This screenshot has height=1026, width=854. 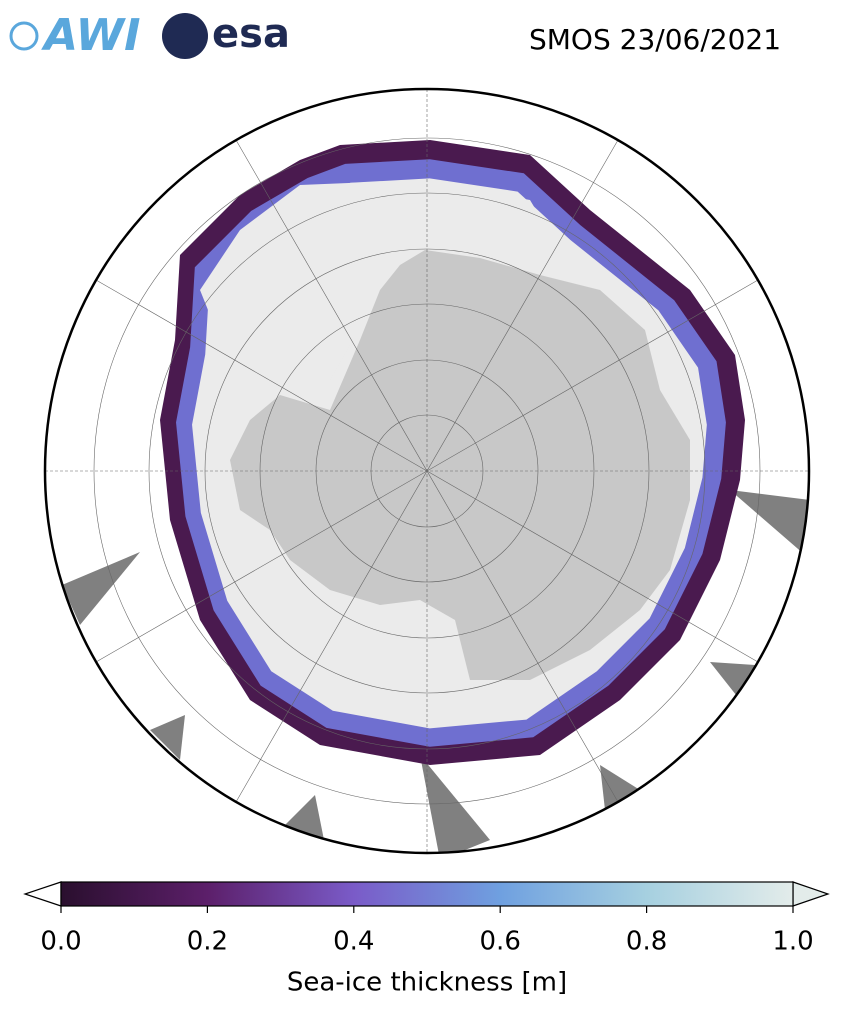 What do you see at coordinates (42, 894) in the screenshot?
I see `colorbar-under` at bounding box center [42, 894].